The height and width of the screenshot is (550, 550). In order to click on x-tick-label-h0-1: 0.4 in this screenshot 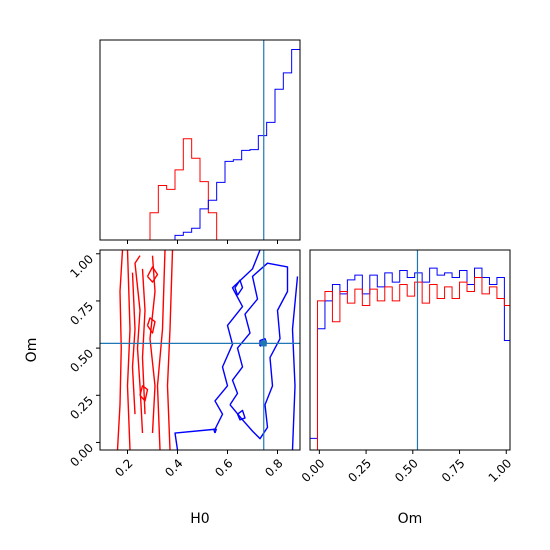, I will do `click(173, 467)`.